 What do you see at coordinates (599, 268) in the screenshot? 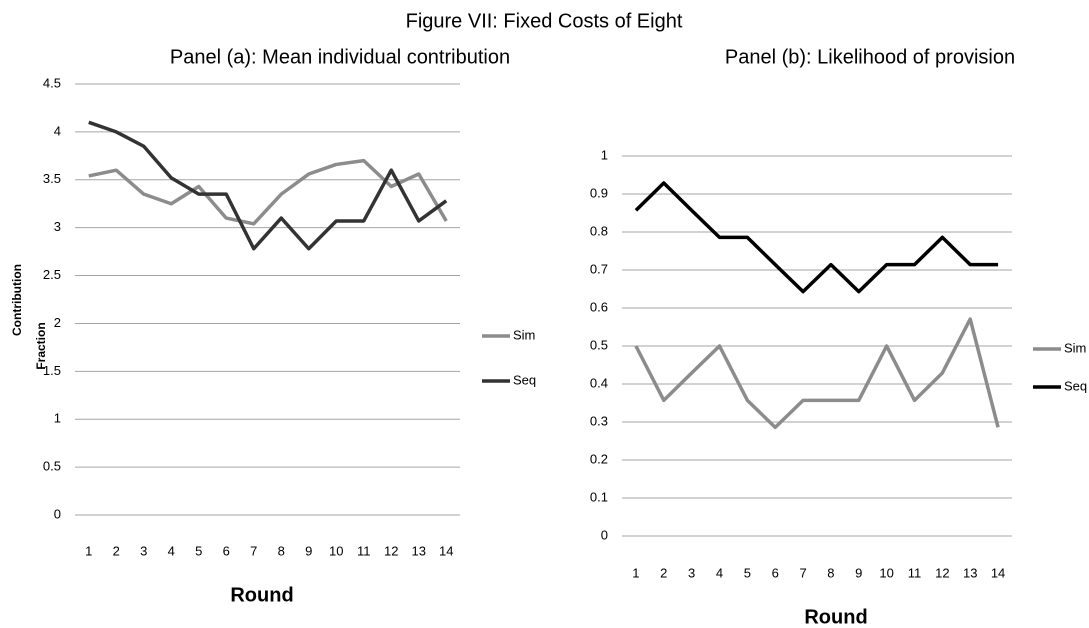
I see `y-tick-label: 0.7` at bounding box center [599, 268].